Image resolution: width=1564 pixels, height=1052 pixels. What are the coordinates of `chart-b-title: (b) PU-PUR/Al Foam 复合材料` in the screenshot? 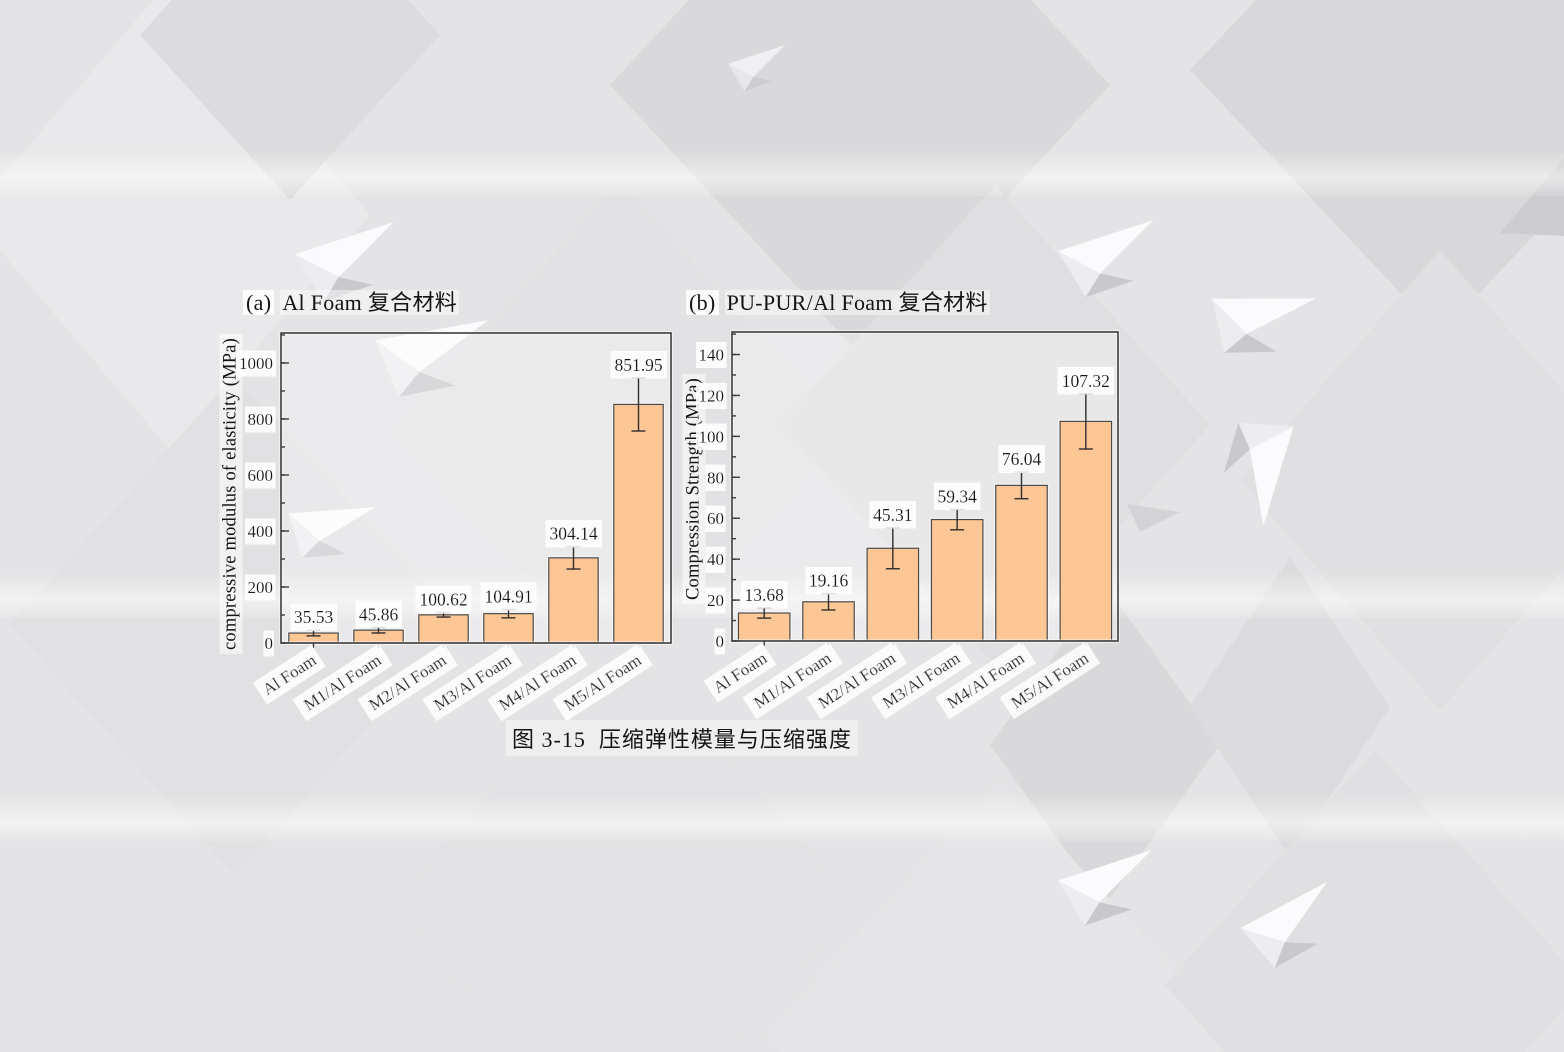 It's located at (838, 301).